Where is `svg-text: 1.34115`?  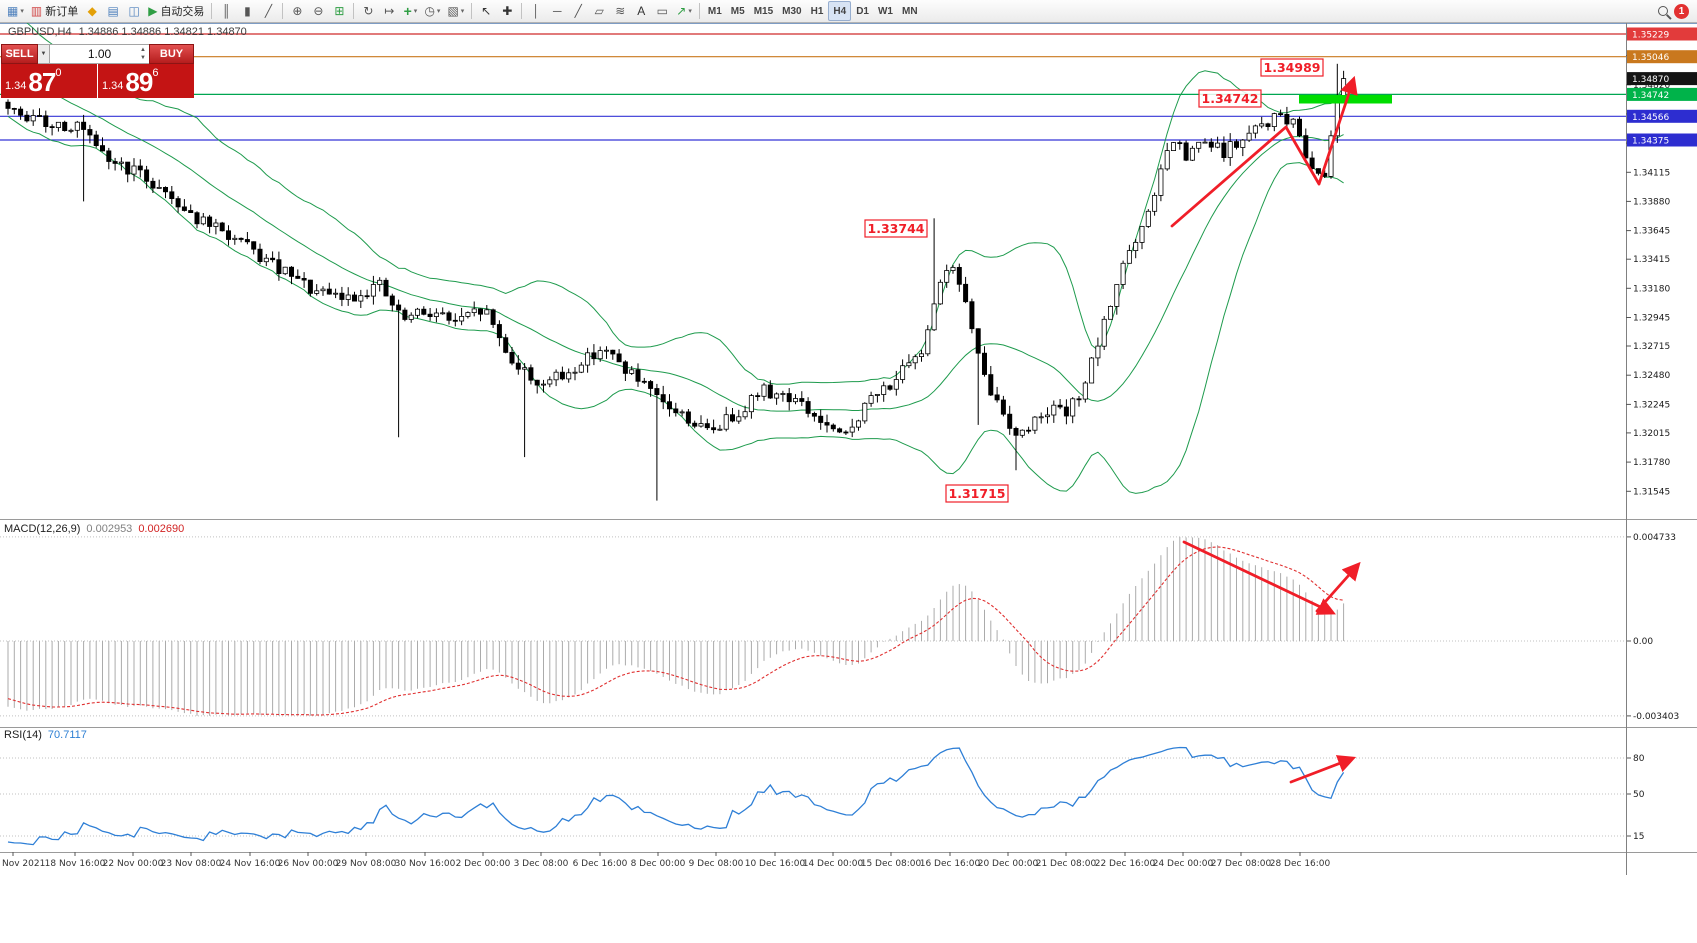
svg-text: 1.34115 is located at coordinates (1651, 173).